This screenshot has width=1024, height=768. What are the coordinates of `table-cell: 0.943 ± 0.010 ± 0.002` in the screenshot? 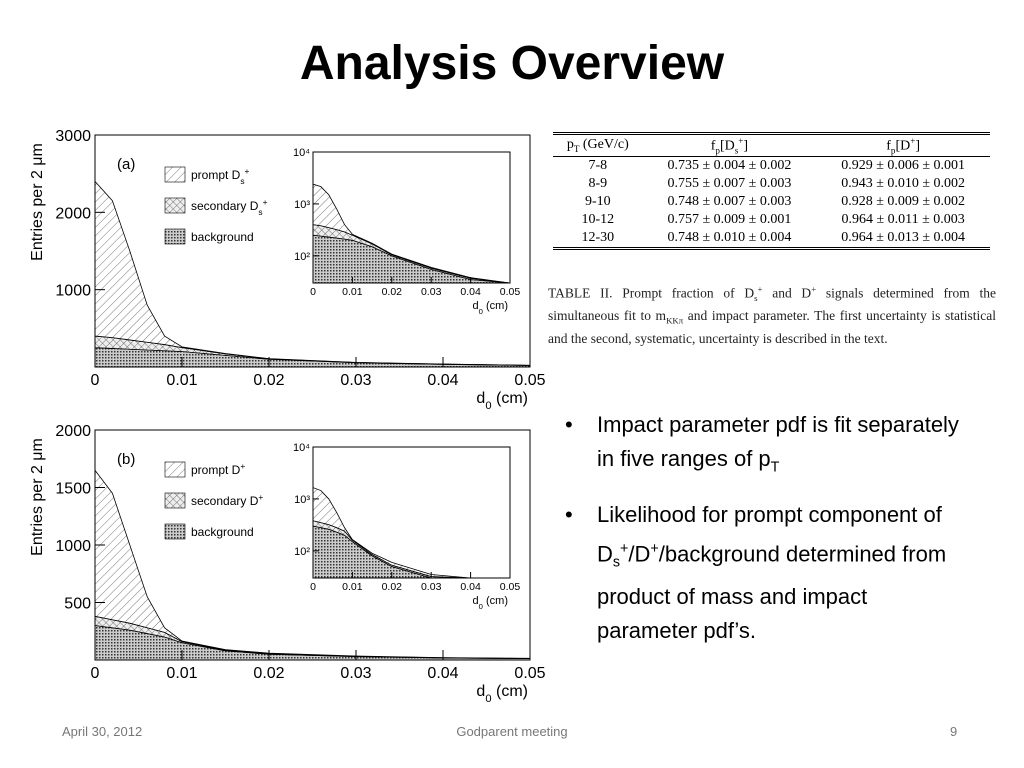 It's located at (903, 184).